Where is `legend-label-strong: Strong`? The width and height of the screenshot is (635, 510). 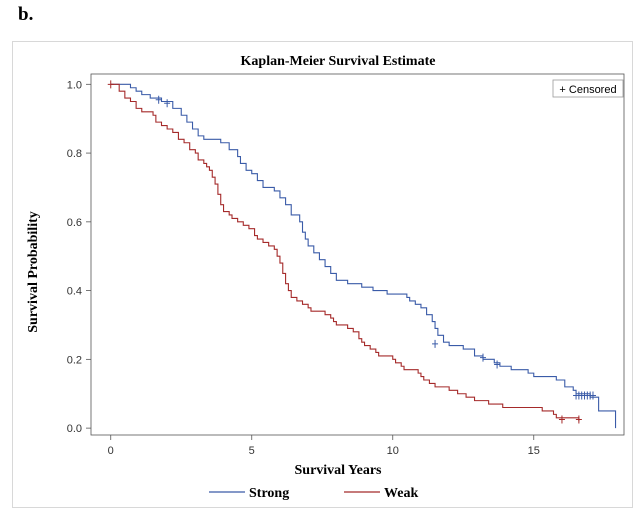 legend-label-strong: Strong is located at coordinates (269, 493).